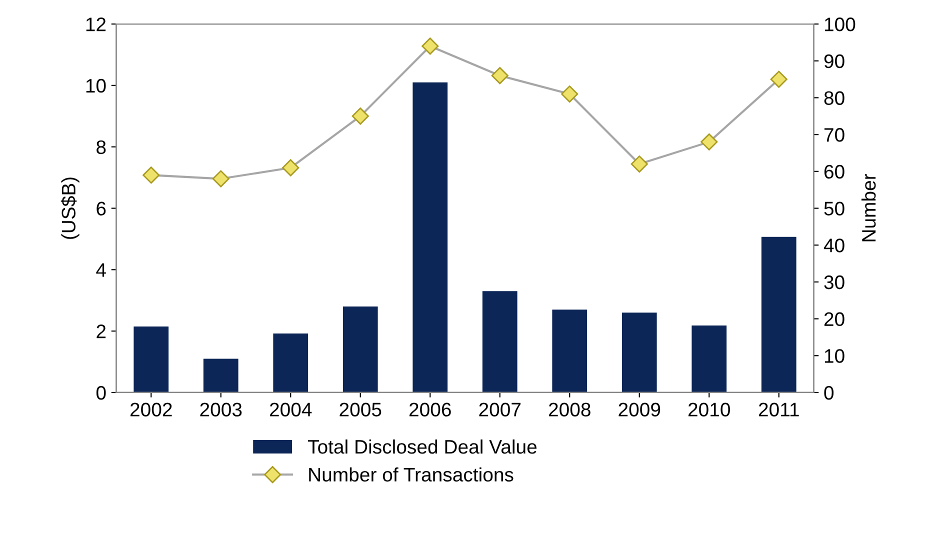 This screenshot has width=930, height=534. What do you see at coordinates (834, 282) in the screenshot?
I see `y2-tick-label: 30` at bounding box center [834, 282].